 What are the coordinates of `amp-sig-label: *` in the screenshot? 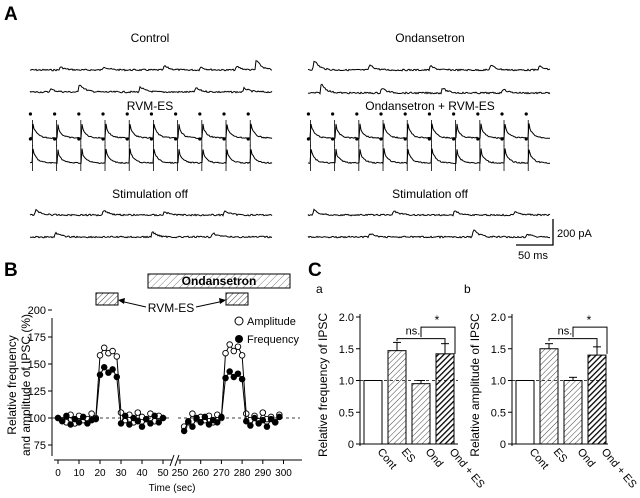 It's located at (589, 320).